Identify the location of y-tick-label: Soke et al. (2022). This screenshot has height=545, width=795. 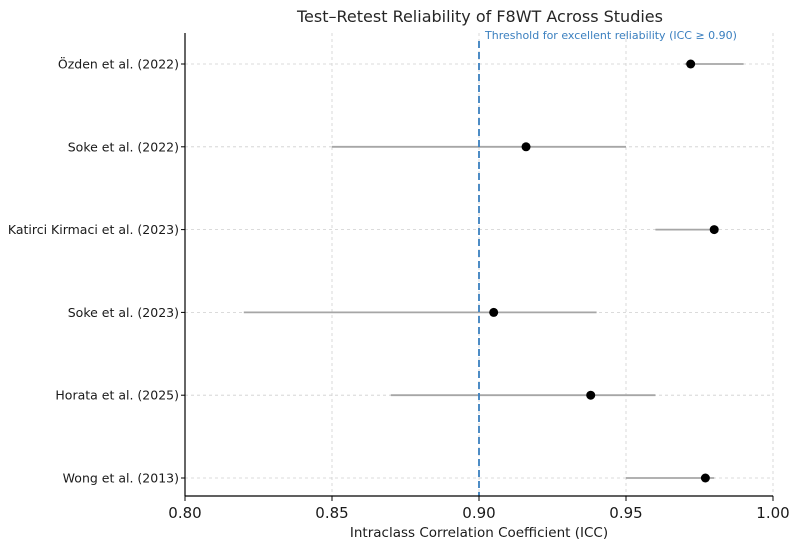
(123, 146).